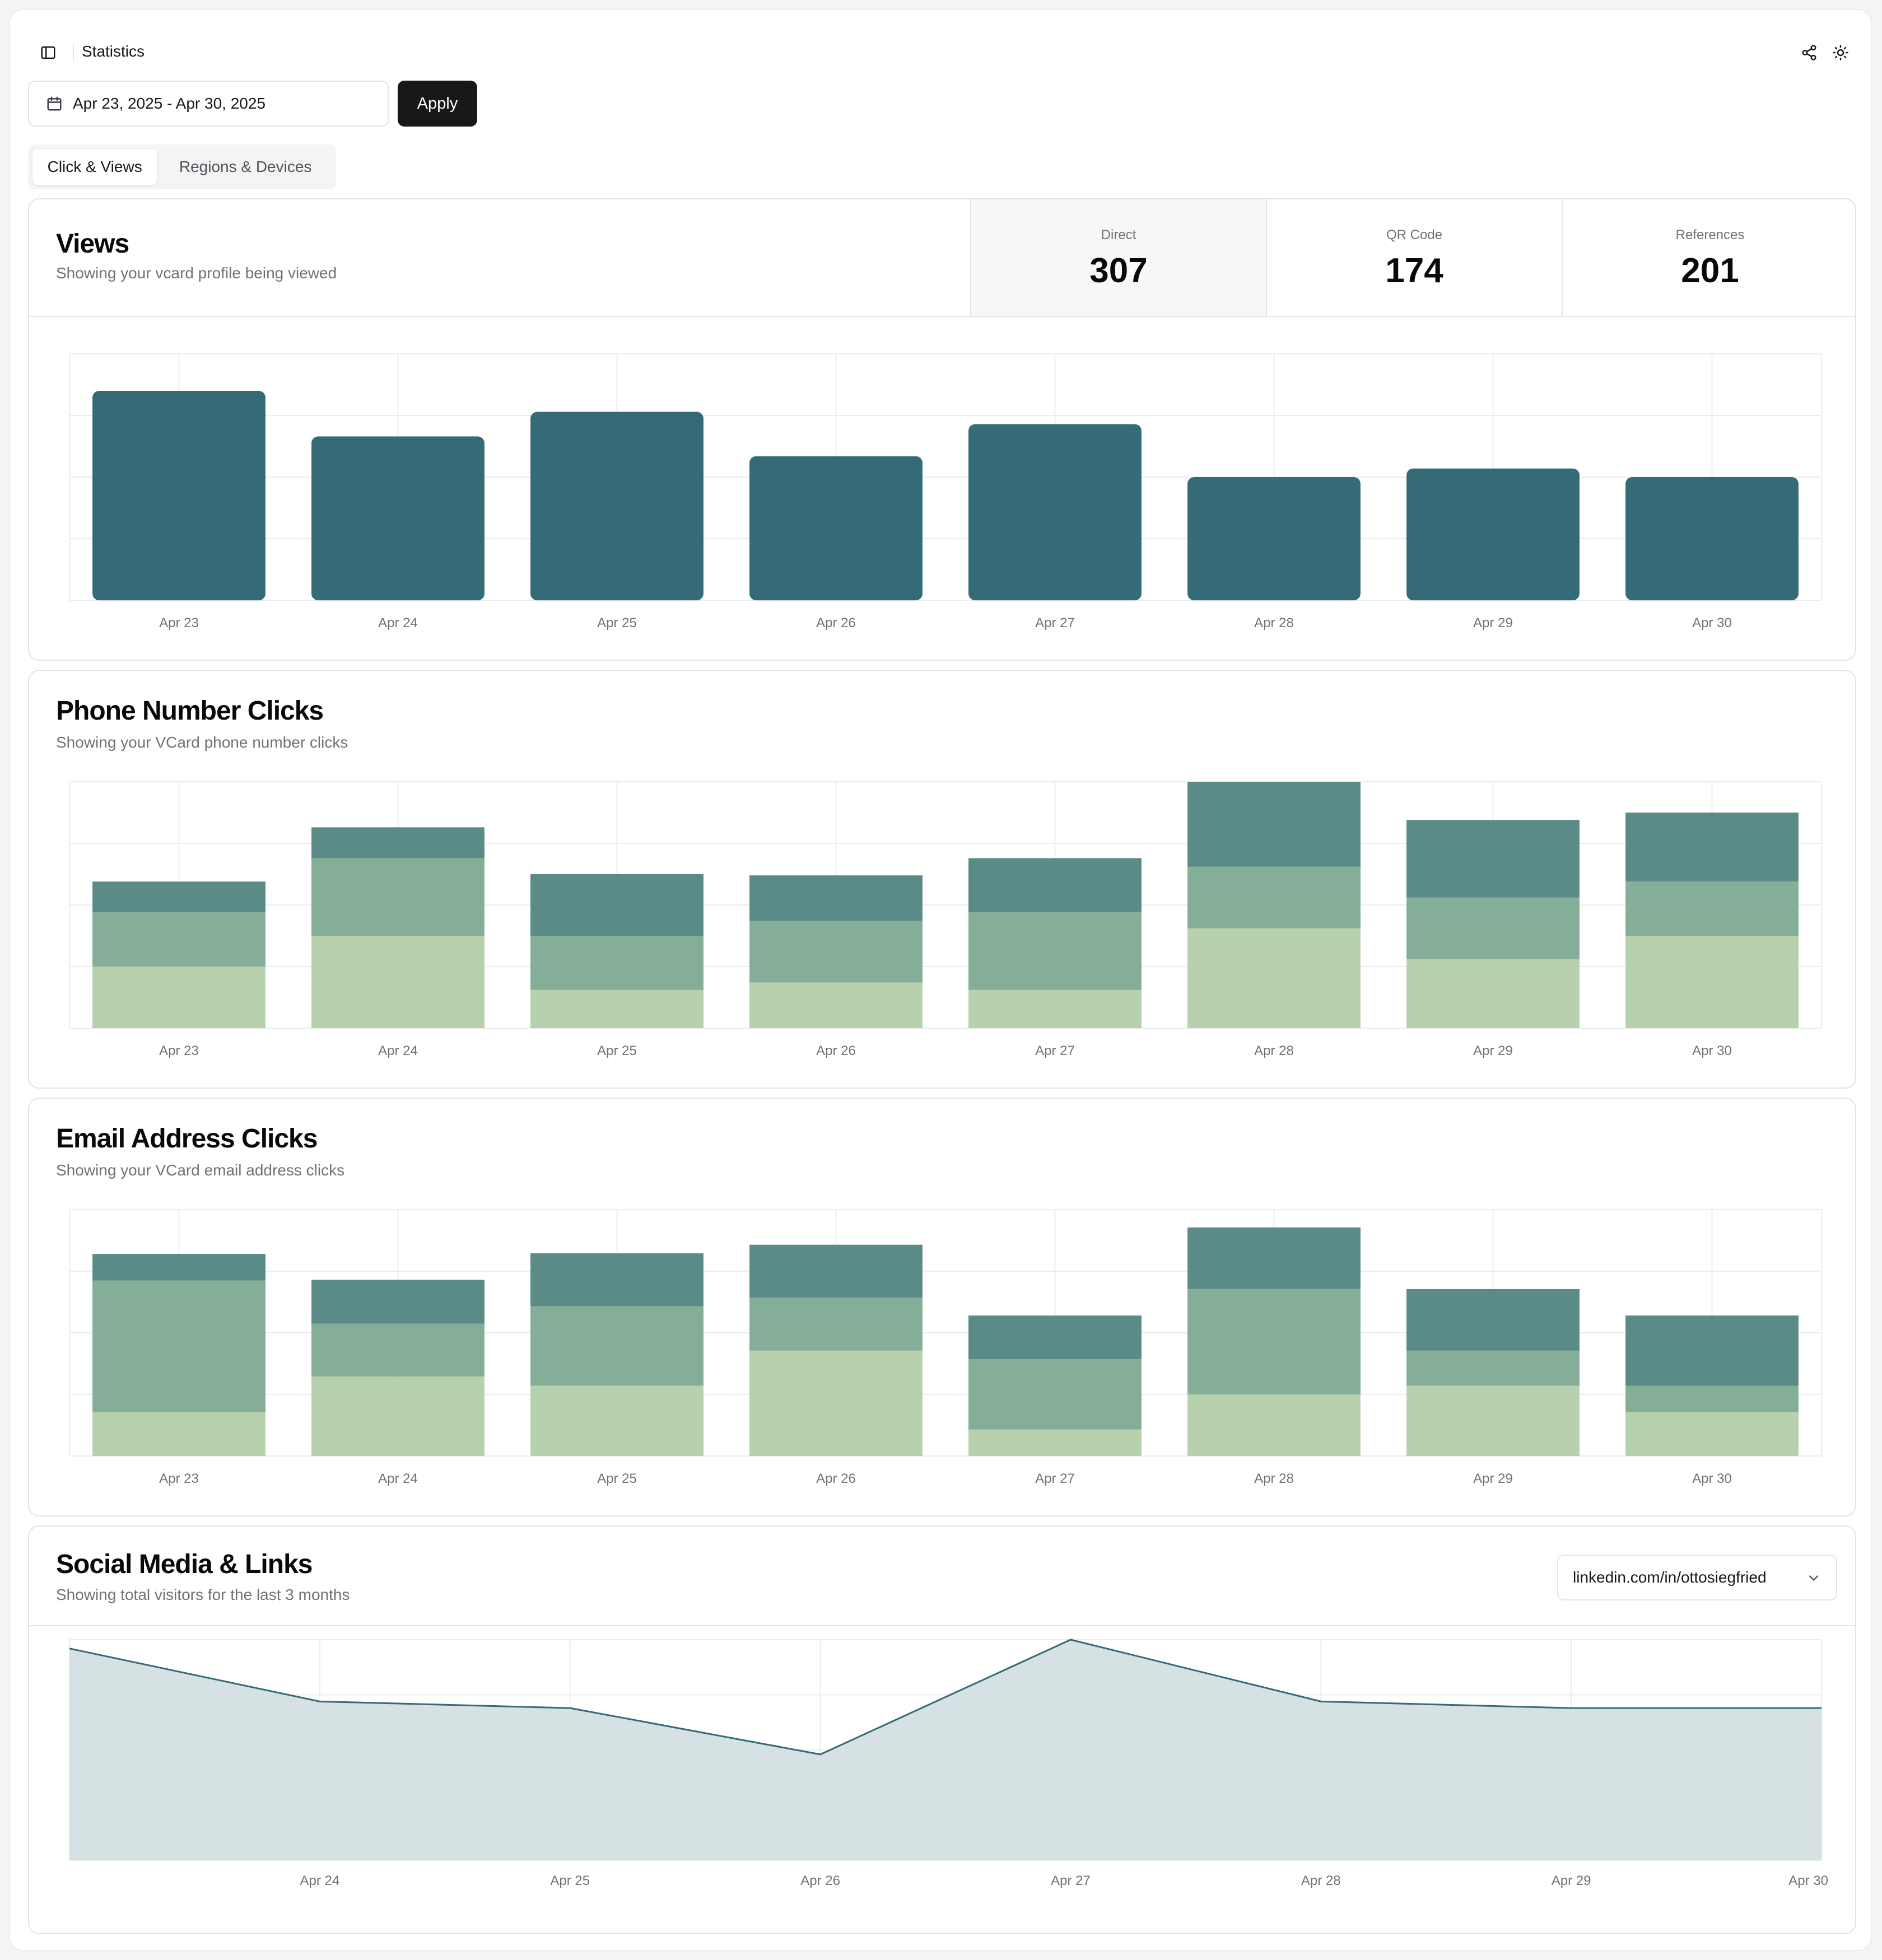  What do you see at coordinates (1709, 258) in the screenshot?
I see `stat-references: References 201` at bounding box center [1709, 258].